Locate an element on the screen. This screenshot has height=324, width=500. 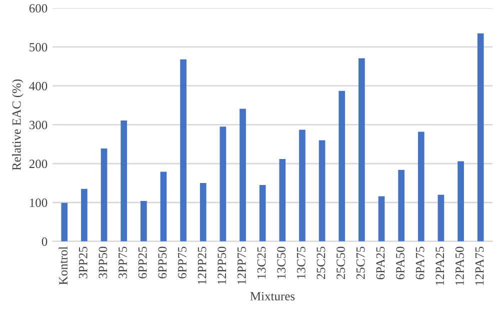
x-tick-label: 6PP25 is located at coordinates (142, 262).